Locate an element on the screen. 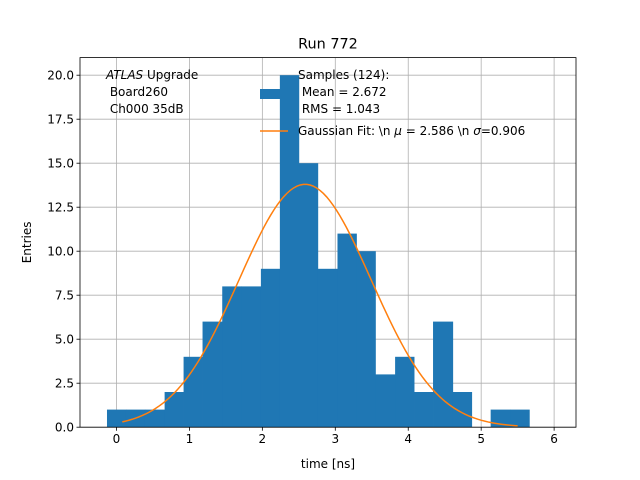  legend-fit-label: Gaussian Fit: \n μ = 2.586 \n σ=0.906 is located at coordinates (411, 131).